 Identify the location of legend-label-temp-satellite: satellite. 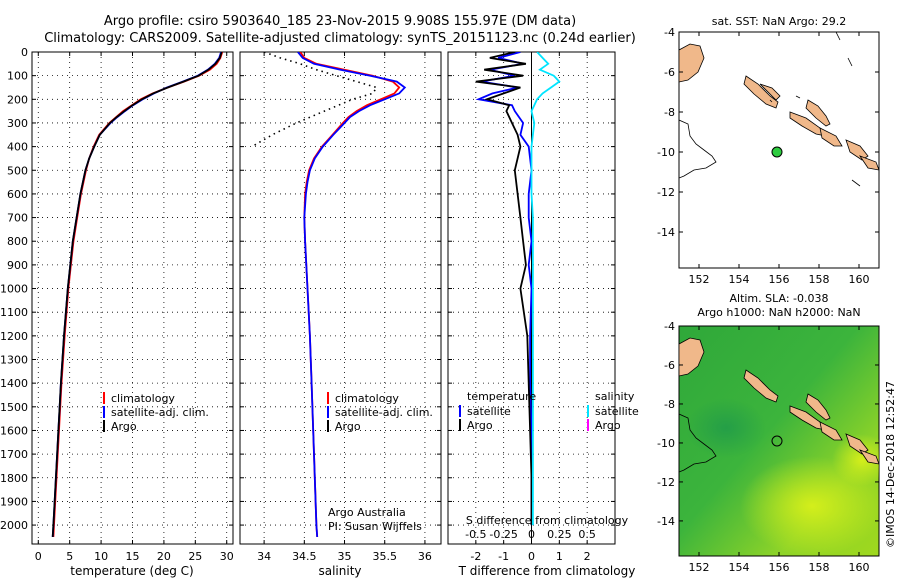
(489, 411).